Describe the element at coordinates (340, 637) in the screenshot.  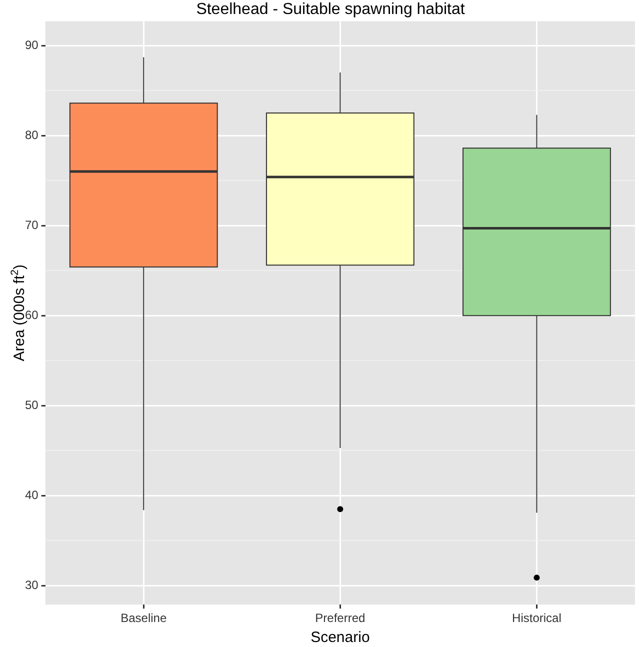
I see `x-axis-title: Scenario` at that location.